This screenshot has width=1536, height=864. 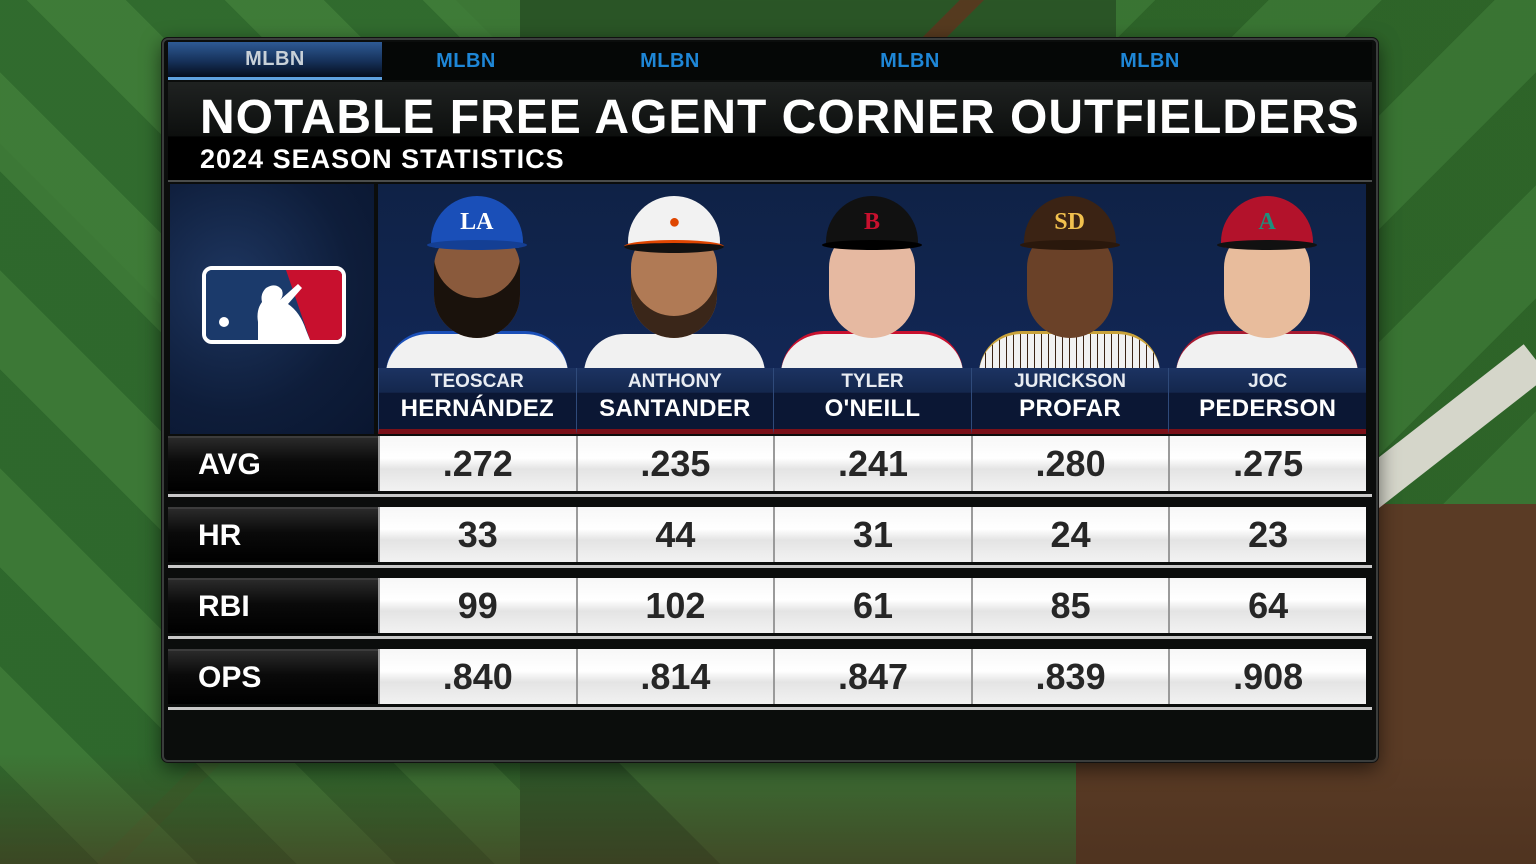 What do you see at coordinates (1069, 676) in the screenshot?
I see `stat-cell: .839` at bounding box center [1069, 676].